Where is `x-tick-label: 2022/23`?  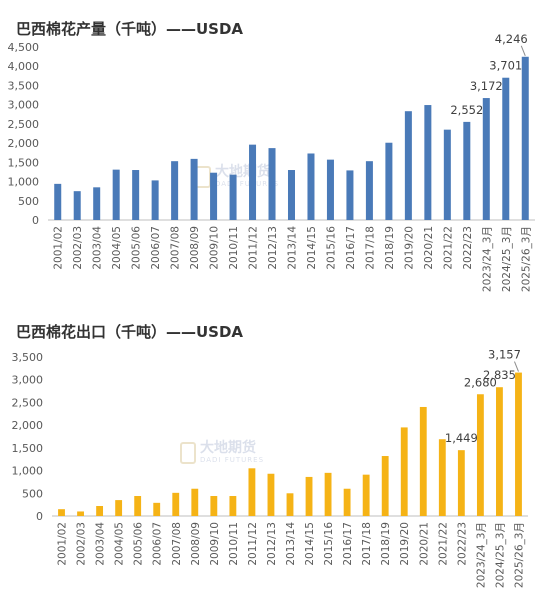
x-tick-label: 2022/23 is located at coordinates (462, 544).